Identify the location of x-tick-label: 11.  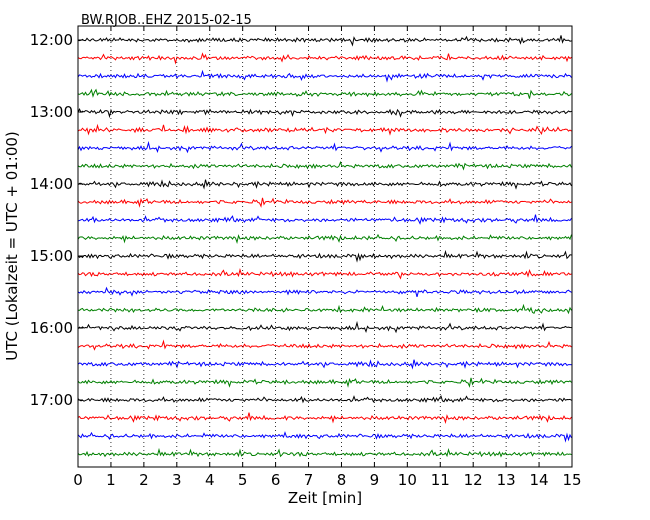
(440, 480).